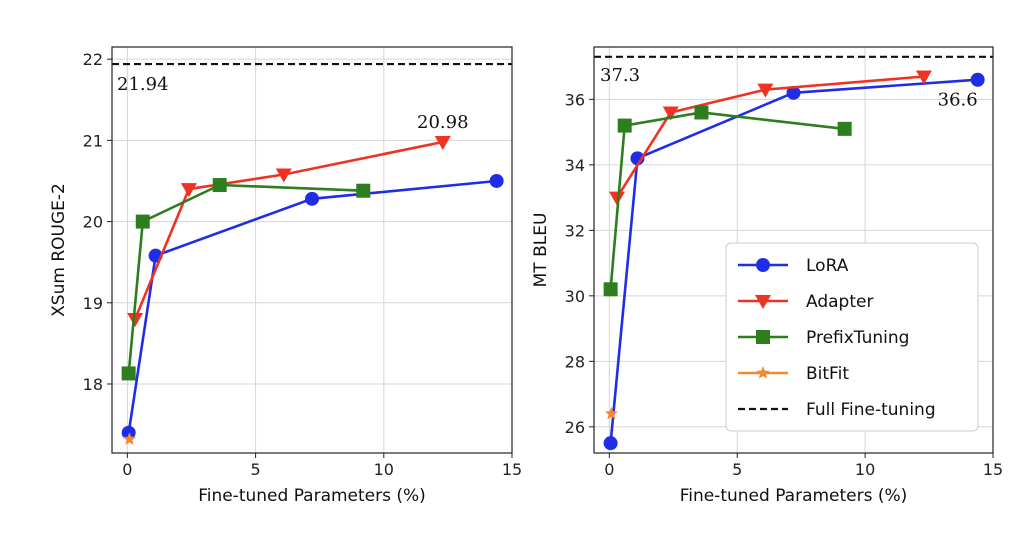 Image resolution: width=1024 pixels, height=533 pixels. What do you see at coordinates (93, 222) in the screenshot?
I see `y-tick-label: 20` at bounding box center [93, 222].